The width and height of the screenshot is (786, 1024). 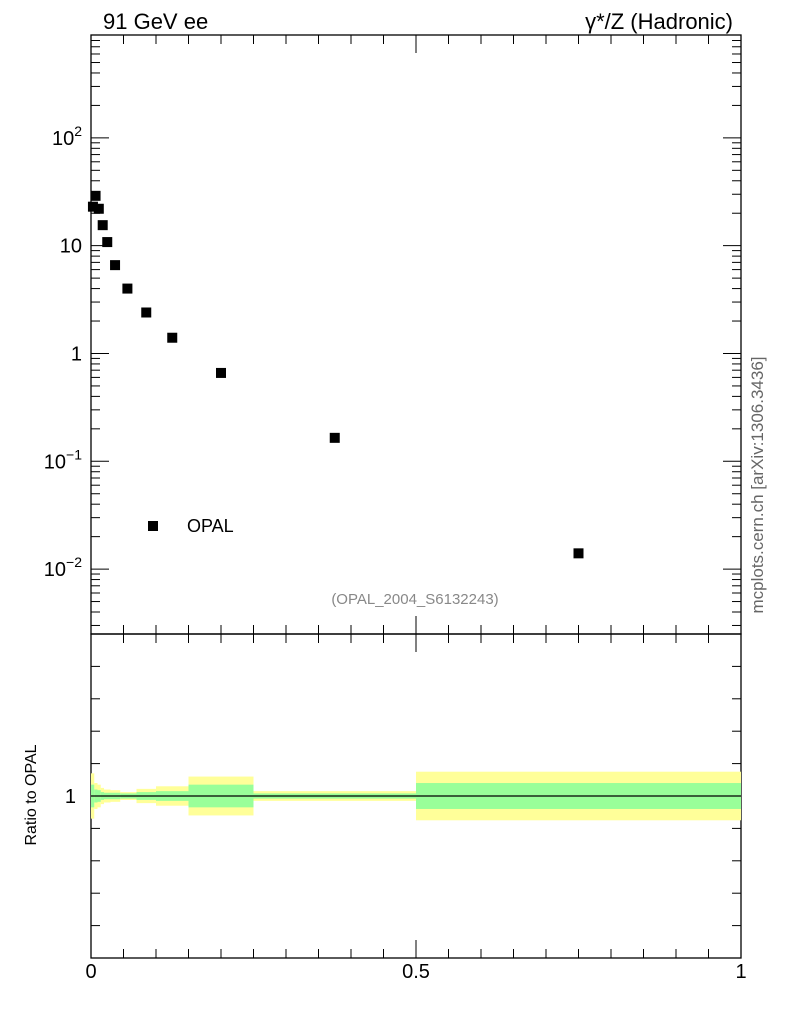 I want to click on x-tick-label: 1, so click(x=740, y=972).